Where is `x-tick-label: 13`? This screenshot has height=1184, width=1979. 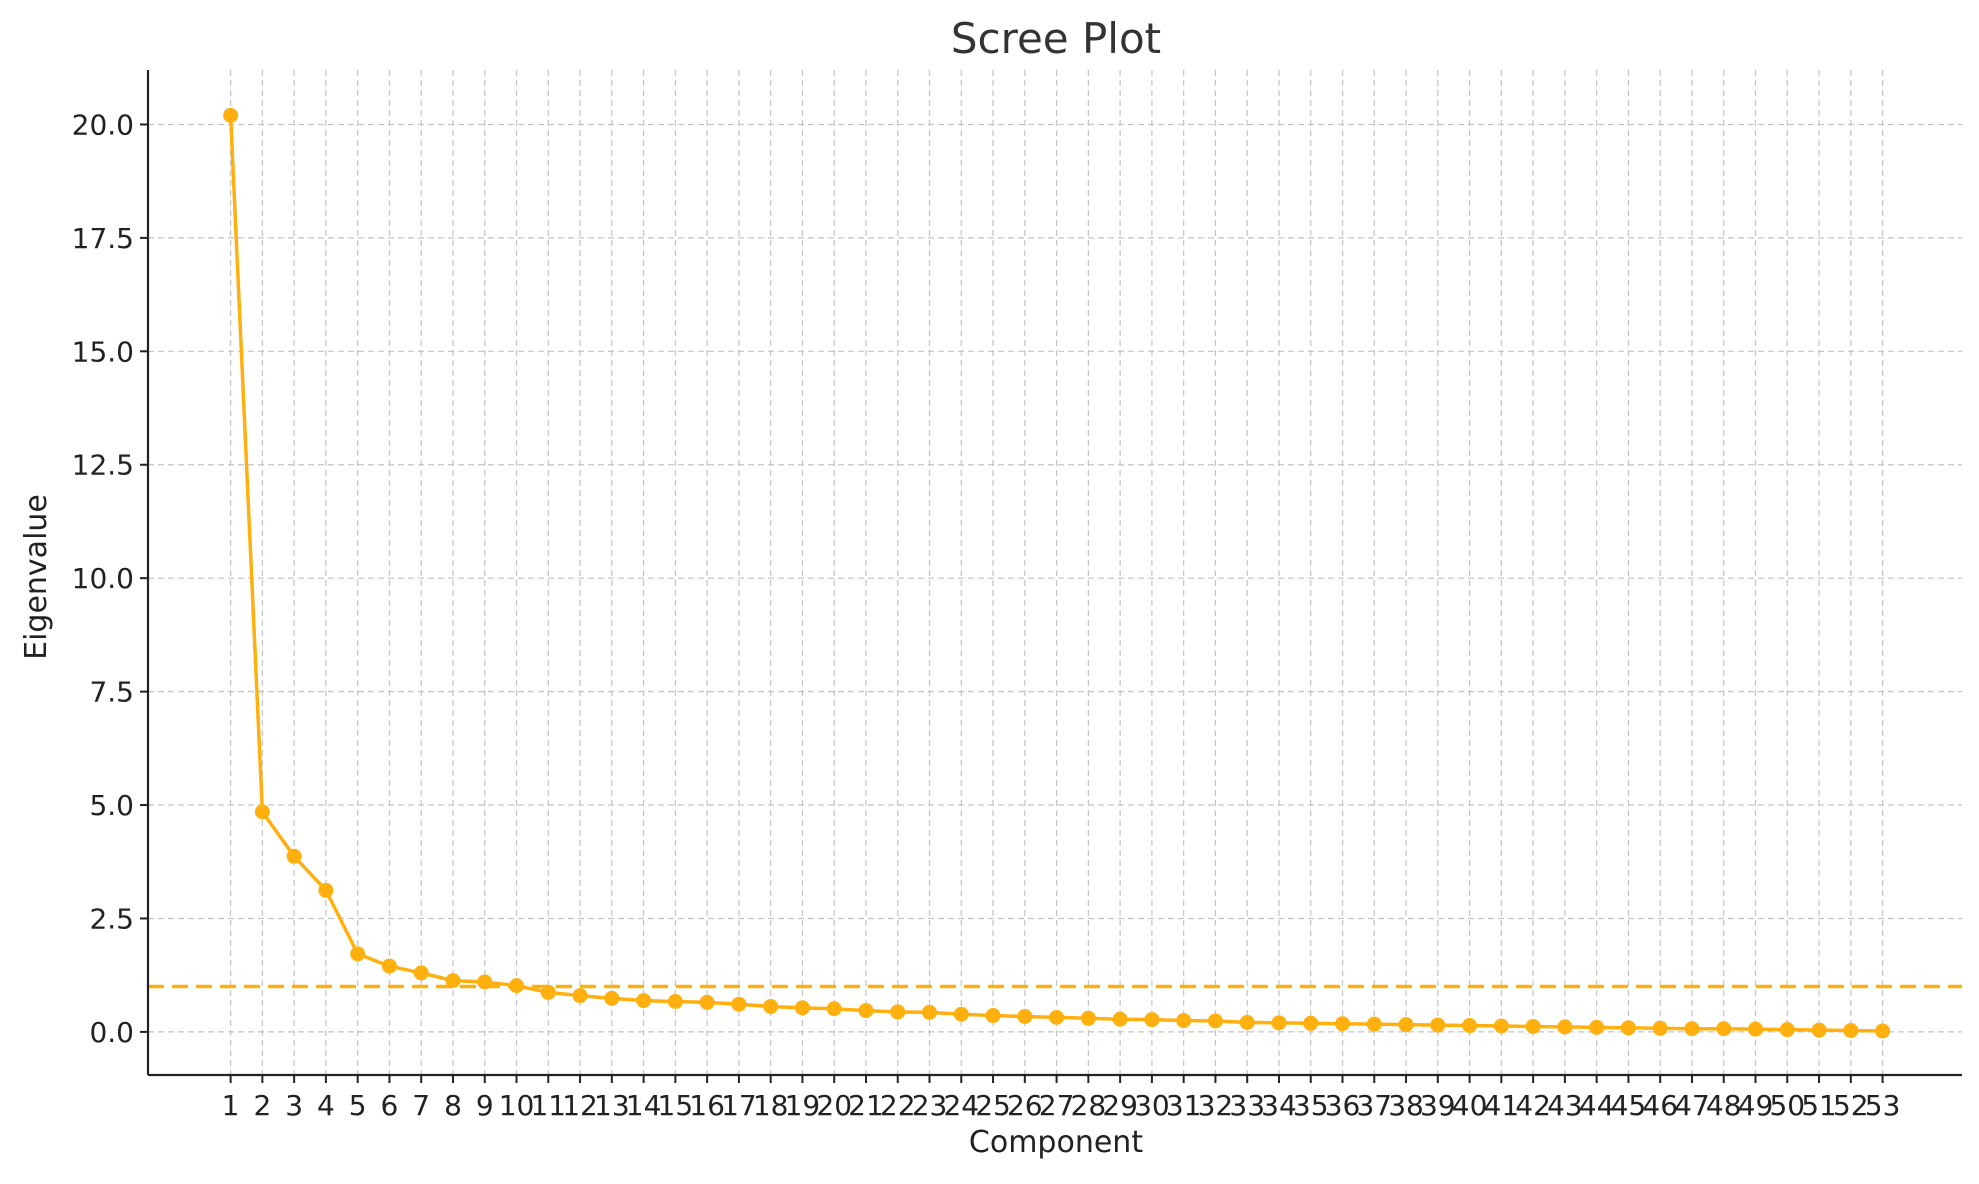 x-tick-label: 13 is located at coordinates (612, 1105).